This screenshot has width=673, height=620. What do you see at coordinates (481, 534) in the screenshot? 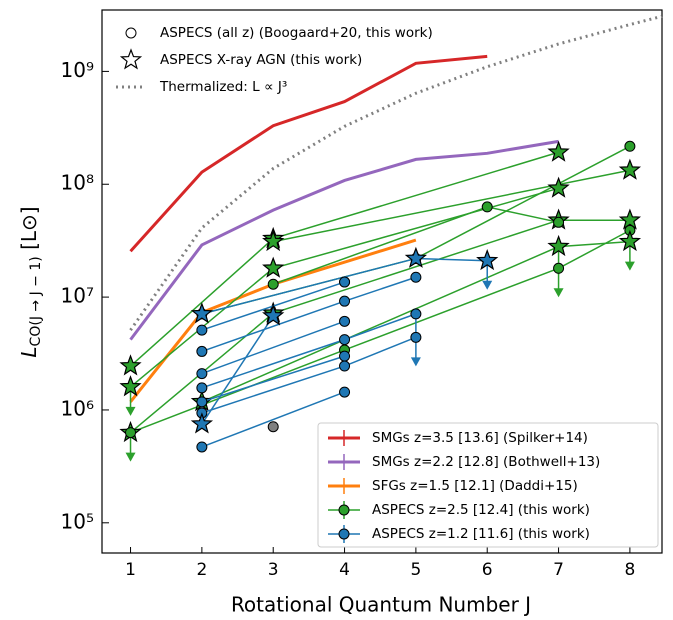
I see `legend-label: ASPECS z=1.2 [11.6] (this work)` at bounding box center [481, 534].